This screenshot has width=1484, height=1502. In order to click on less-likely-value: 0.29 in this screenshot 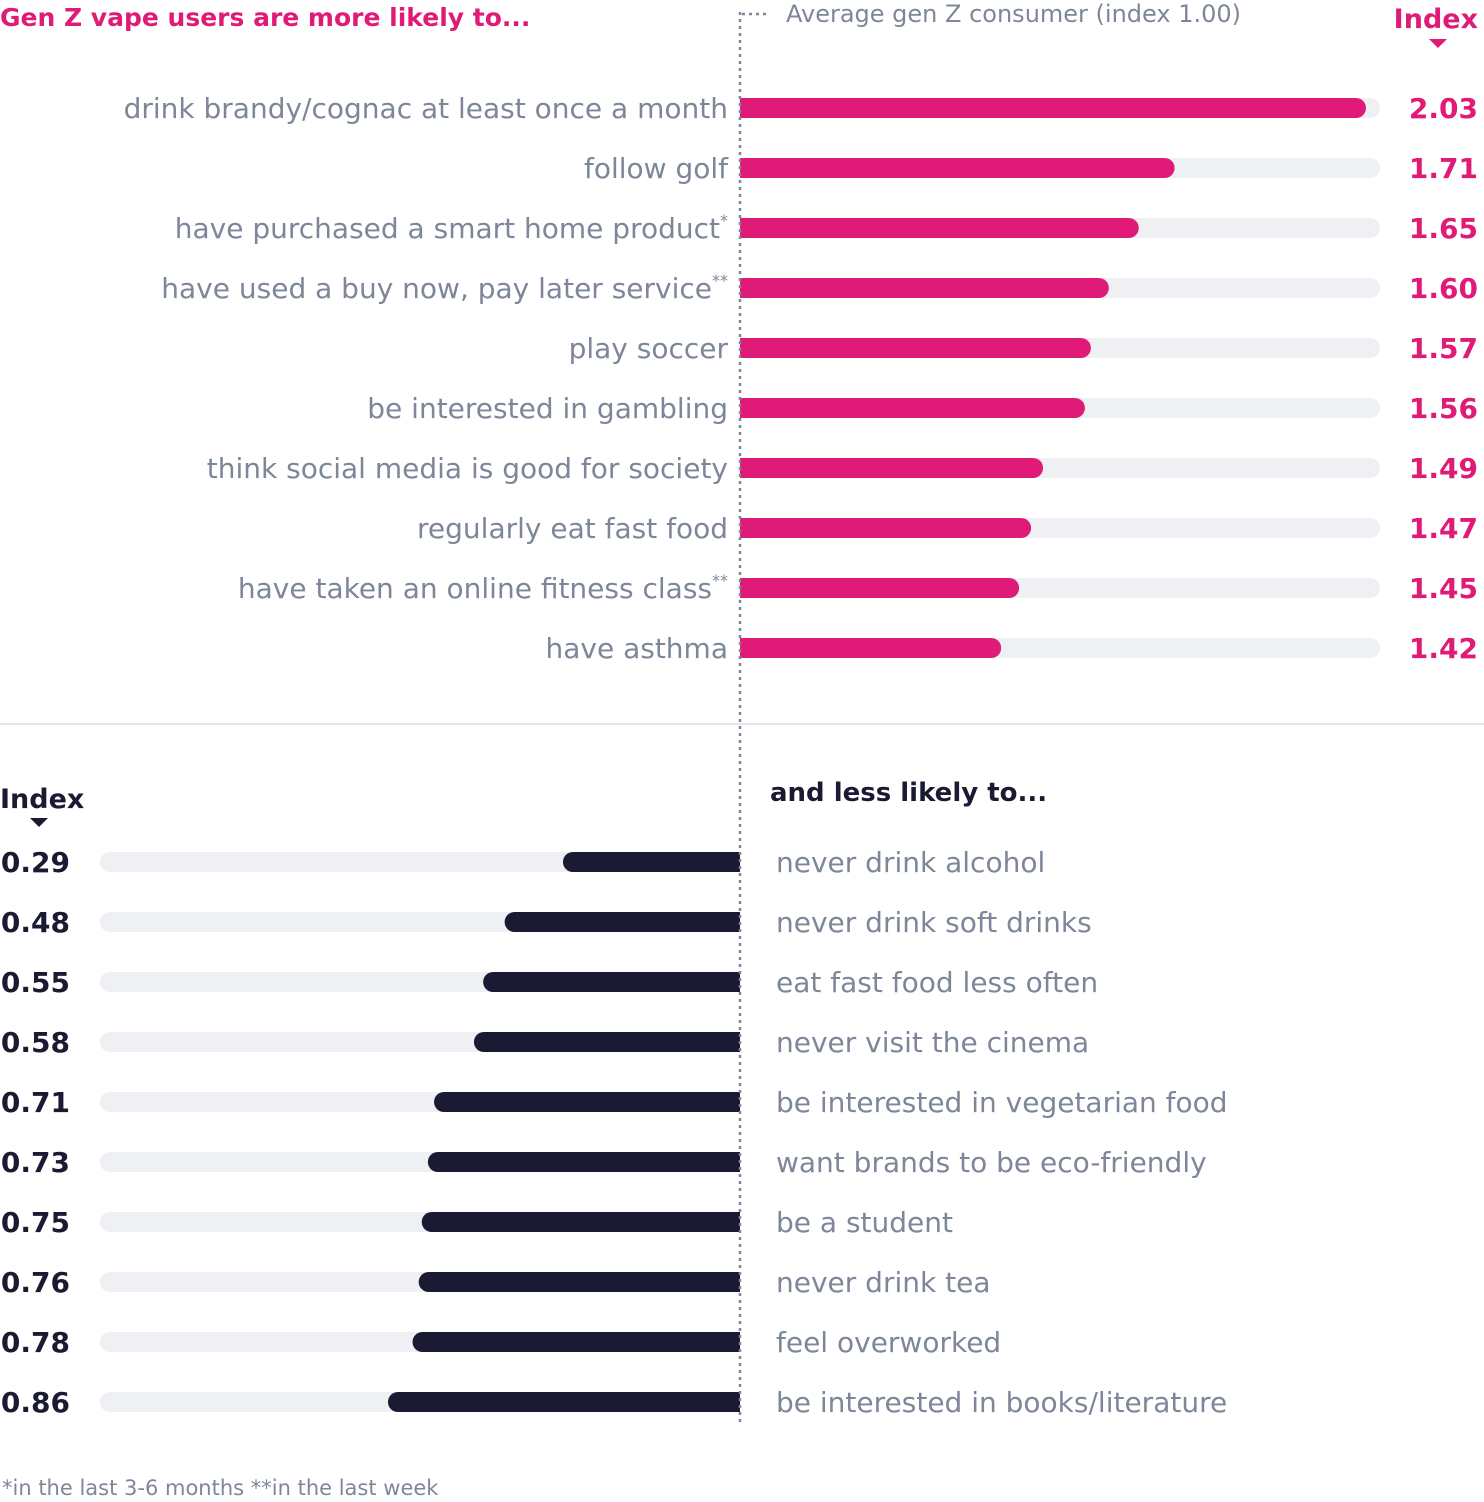, I will do `click(35, 862)`.